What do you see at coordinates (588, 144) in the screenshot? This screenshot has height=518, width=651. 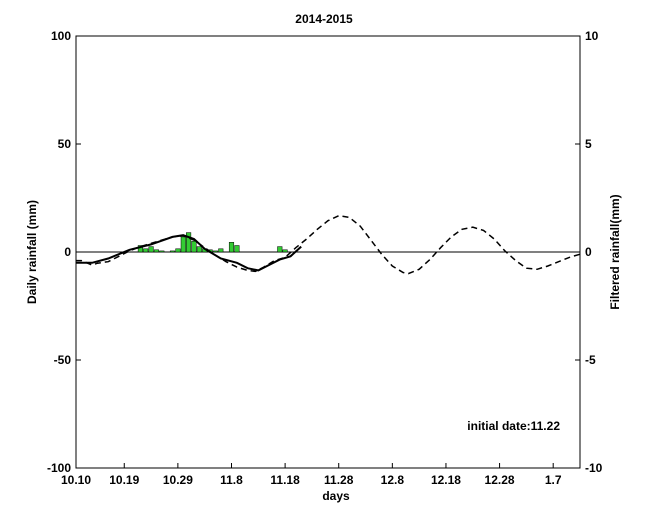 I see `right-tick-label: 5` at bounding box center [588, 144].